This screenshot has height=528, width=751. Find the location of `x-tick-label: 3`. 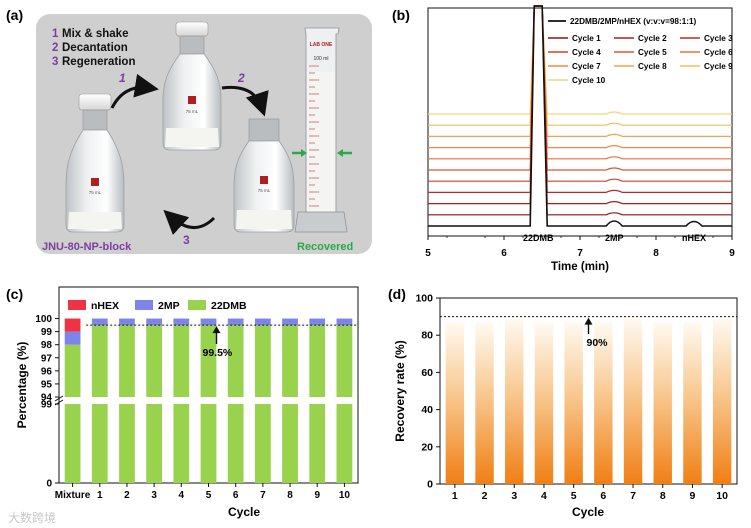

x-tick-label: 3 is located at coordinates (514, 496).